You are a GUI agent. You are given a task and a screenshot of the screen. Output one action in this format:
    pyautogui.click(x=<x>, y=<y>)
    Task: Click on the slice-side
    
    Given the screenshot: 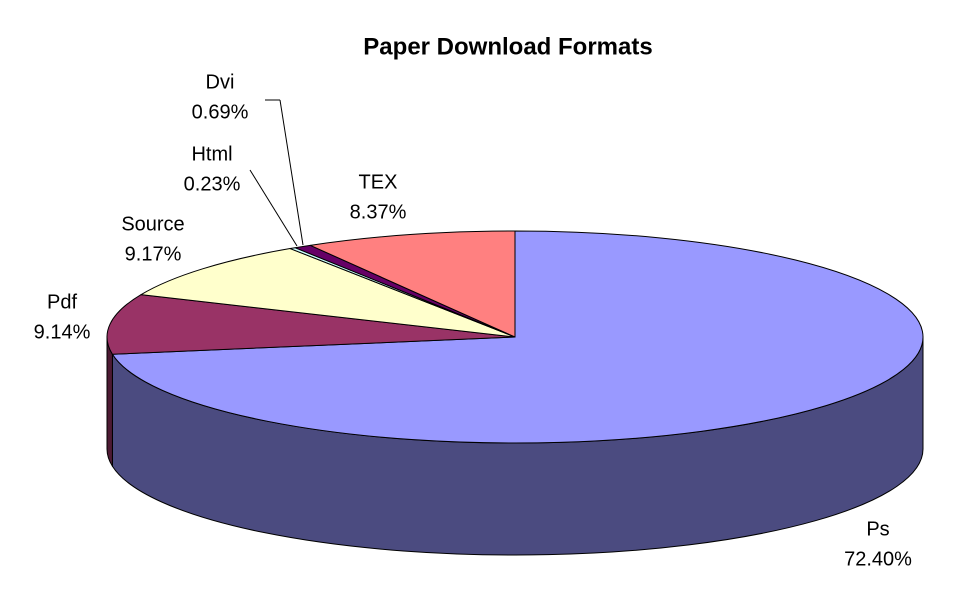 What is the action you would take?
    pyautogui.click(x=109, y=401)
    